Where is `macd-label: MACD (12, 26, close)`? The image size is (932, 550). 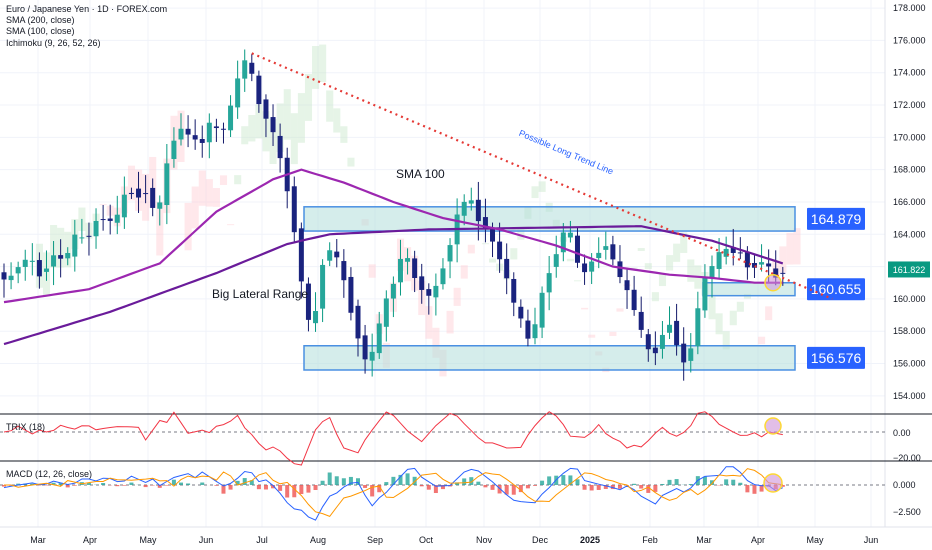
macd-label: MACD (12, 26, close) is located at coordinates (49, 474).